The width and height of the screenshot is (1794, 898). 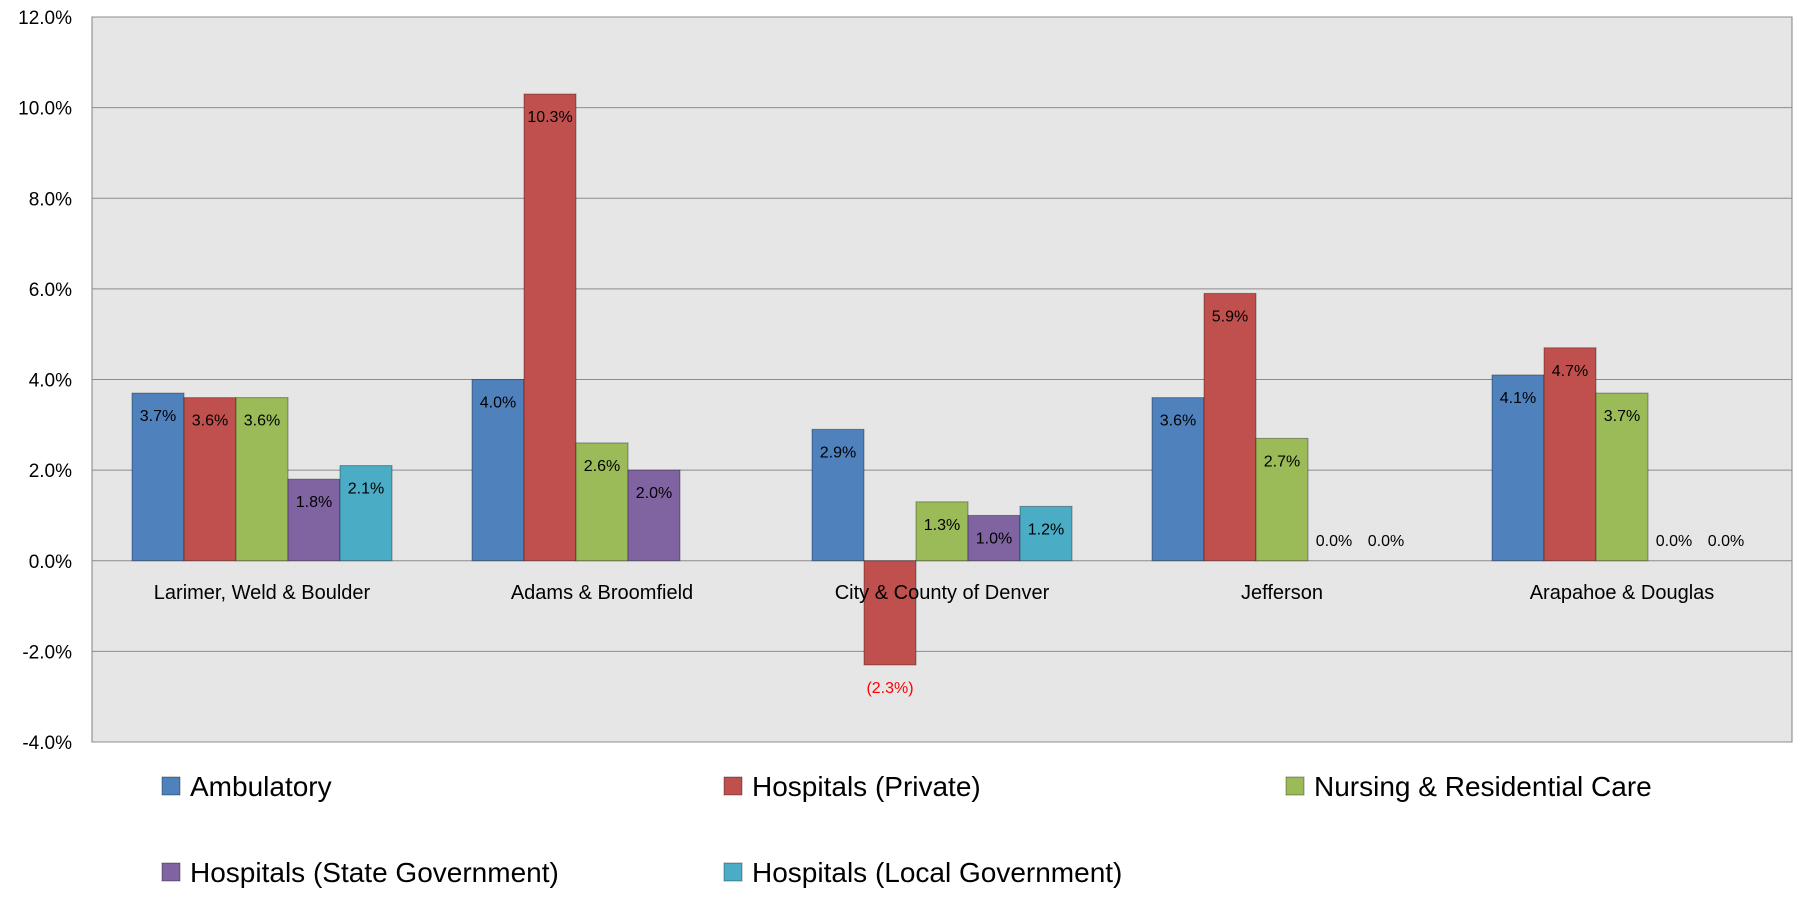 What do you see at coordinates (994, 538) in the screenshot?
I see `data-label: 1.0%` at bounding box center [994, 538].